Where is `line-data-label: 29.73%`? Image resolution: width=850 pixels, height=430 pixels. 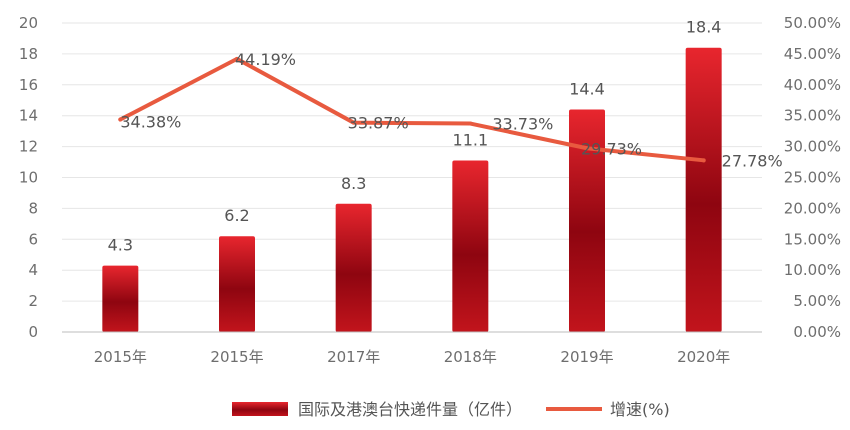
line-data-label: 29.73% is located at coordinates (611, 148).